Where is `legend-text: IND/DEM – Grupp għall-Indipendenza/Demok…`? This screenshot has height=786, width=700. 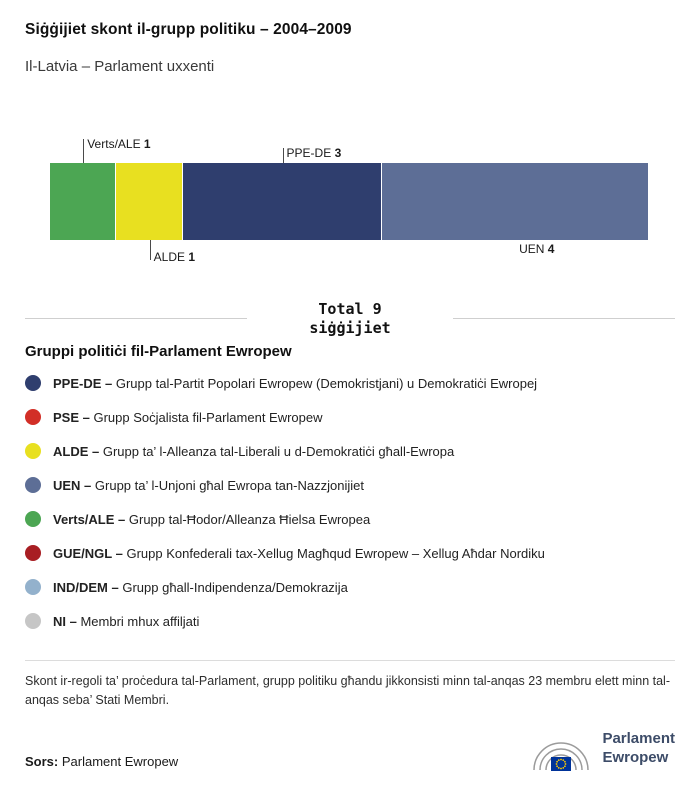 legend-text: IND/DEM – Grupp għall-Indipendenza/Demok… is located at coordinates (200, 587).